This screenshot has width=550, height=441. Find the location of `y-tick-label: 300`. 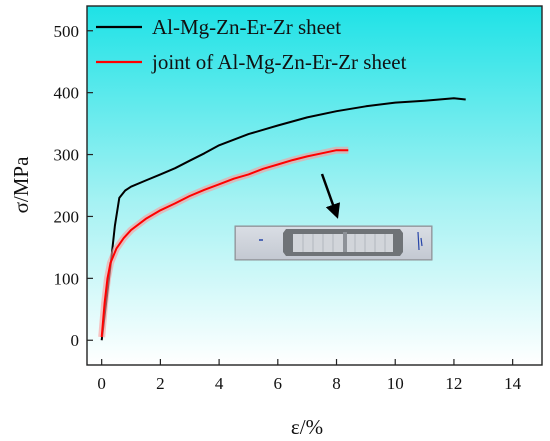

y-tick-label: 300 is located at coordinates (67, 155).